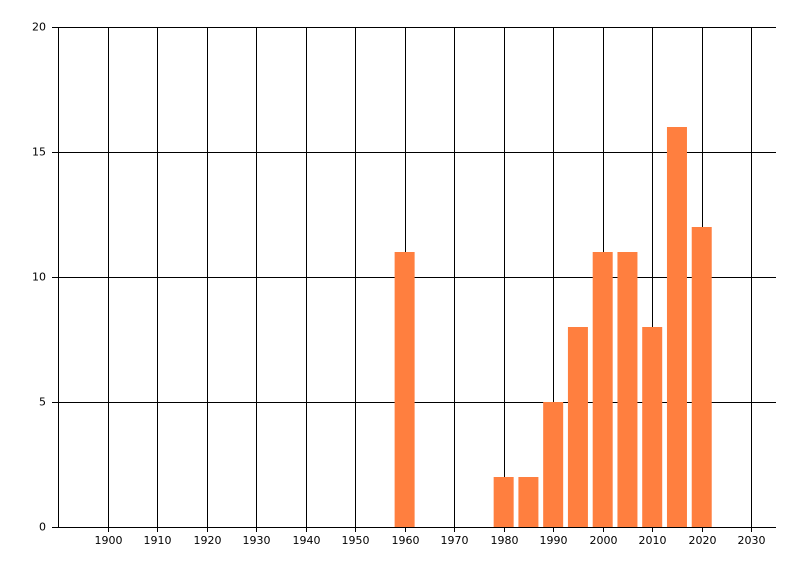 The height and width of the screenshot is (576, 800). Describe the element at coordinates (39, 27) in the screenshot. I see `y-tick-label: 20` at that location.